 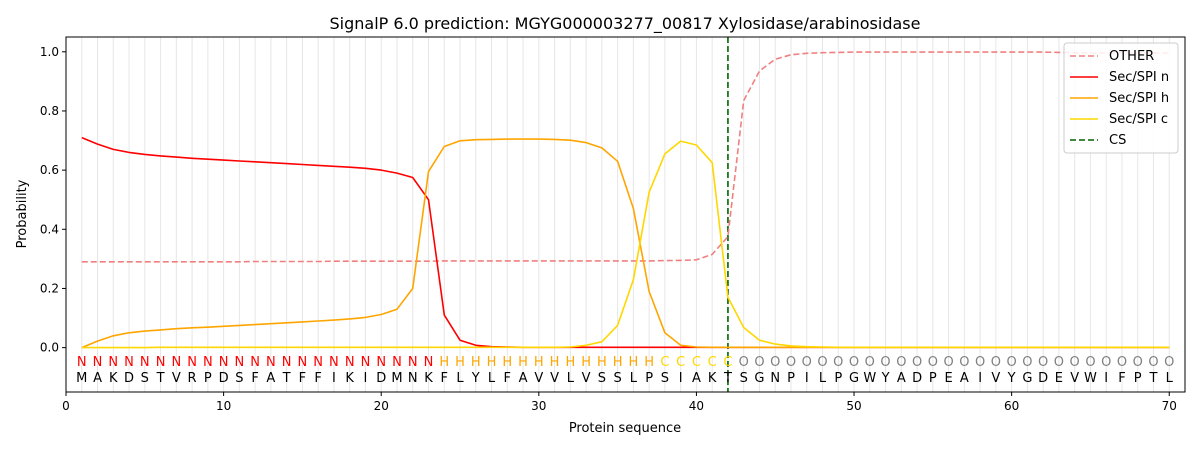 I want to click on y-tick-label: 0.0, so click(x=49, y=348).